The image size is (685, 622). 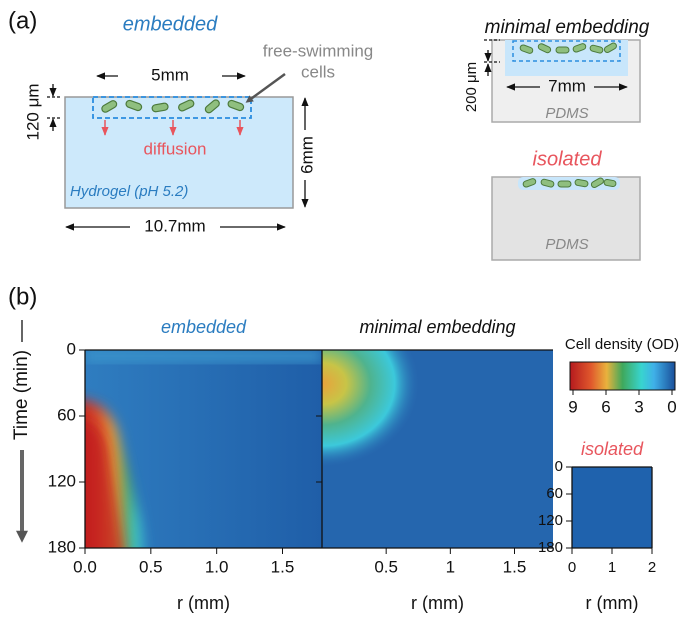 I want to click on colorbar-label: Cell density (OD), so click(x=622, y=344).